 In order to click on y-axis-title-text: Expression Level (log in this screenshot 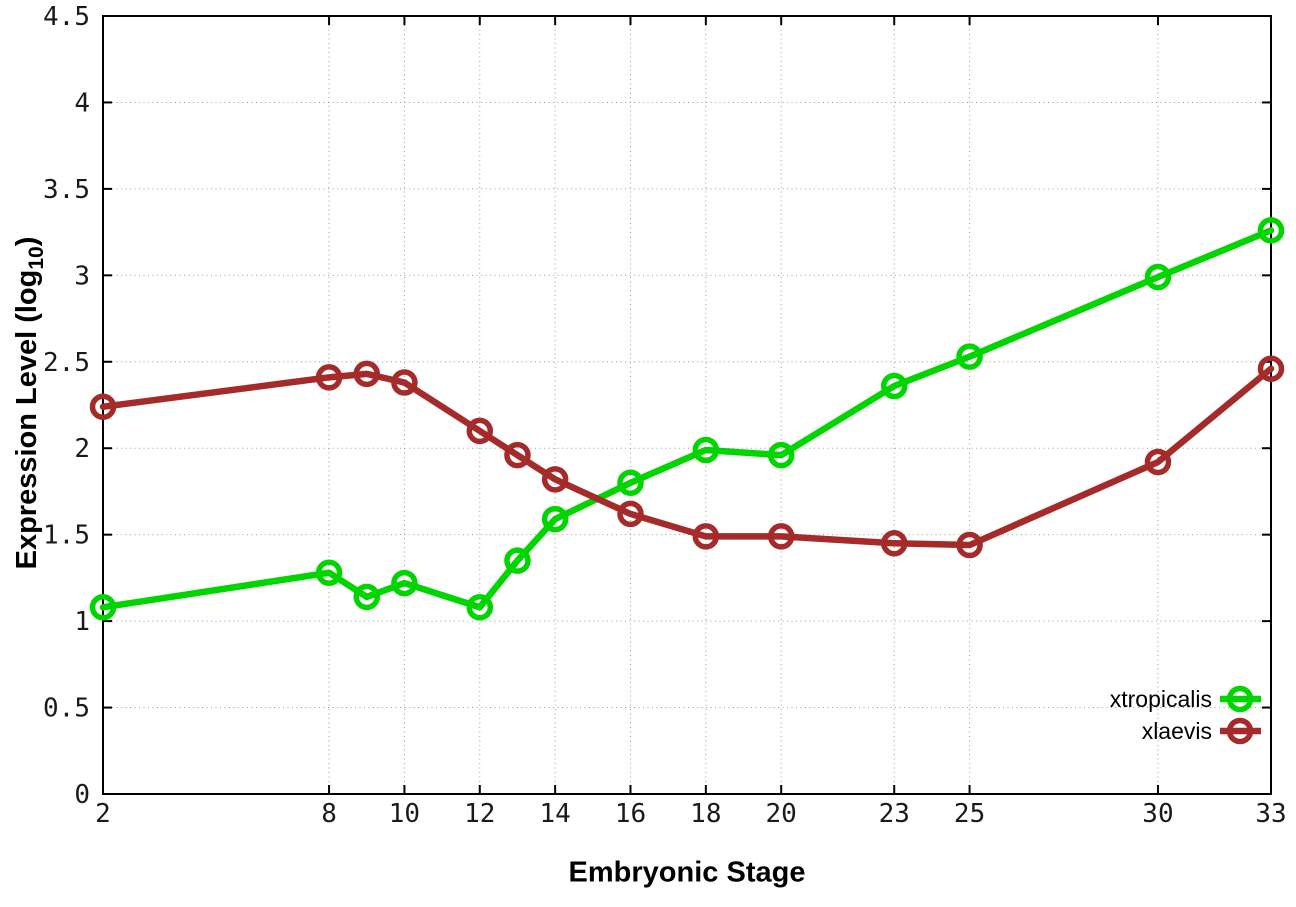, I will do `click(27, 419)`.